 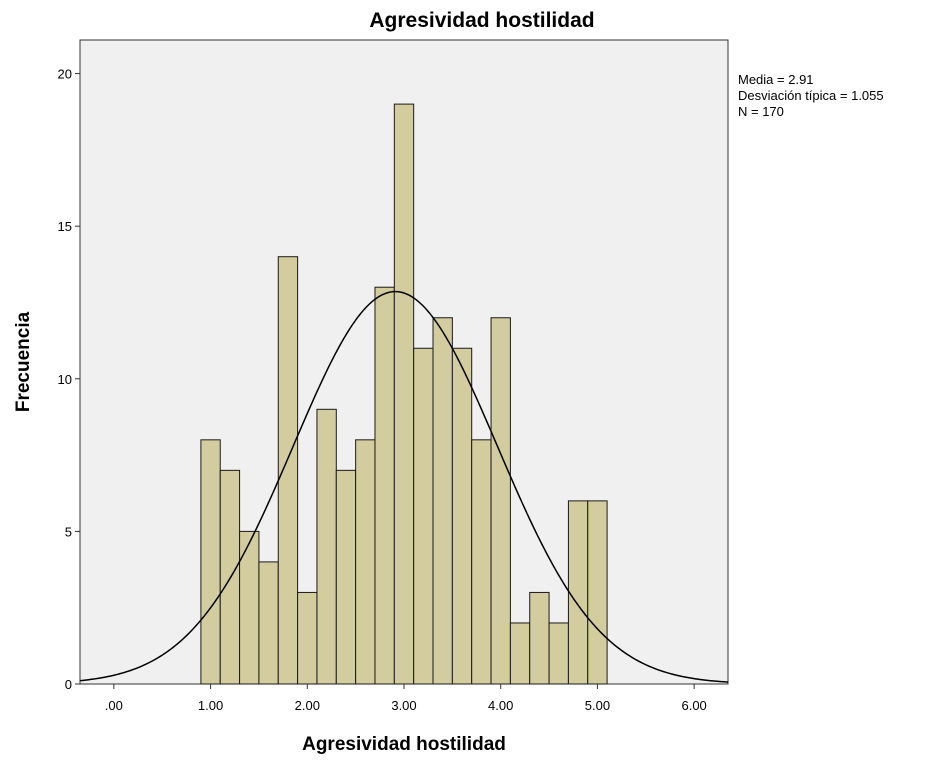 I want to click on stat-n: N = 170, so click(x=761, y=111).